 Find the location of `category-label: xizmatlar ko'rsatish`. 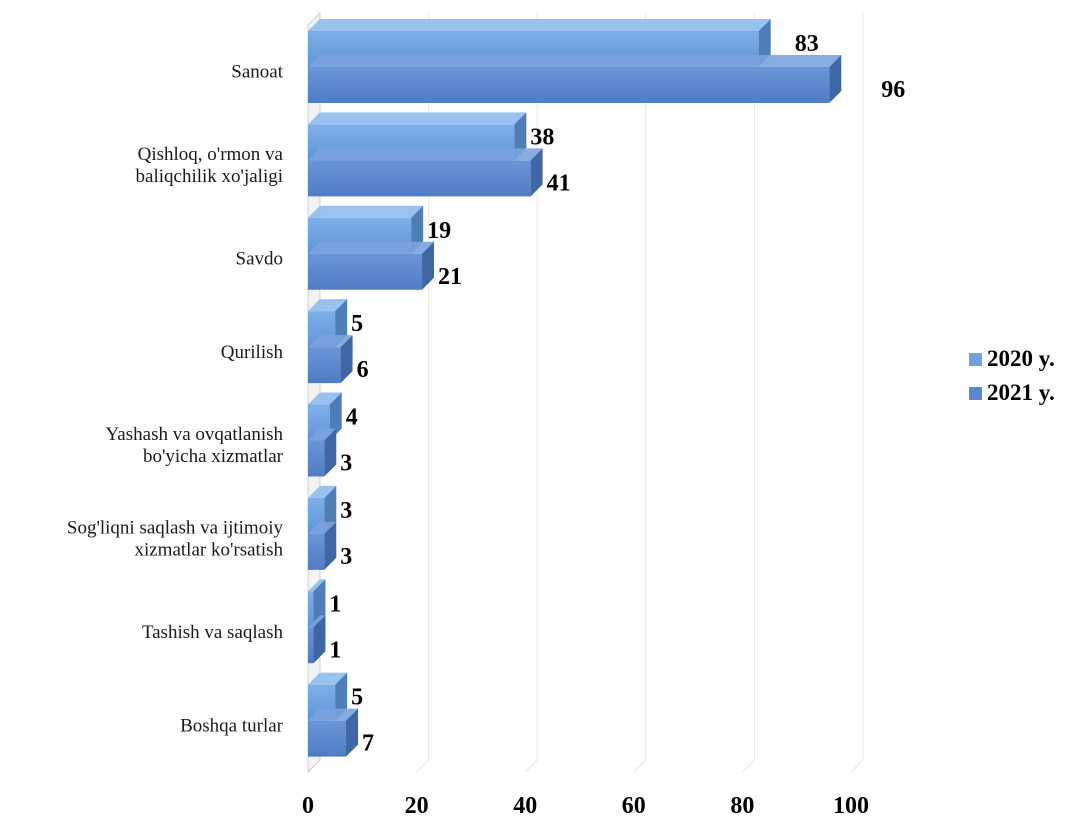

category-label: xizmatlar ko'rsatish is located at coordinates (208, 550).